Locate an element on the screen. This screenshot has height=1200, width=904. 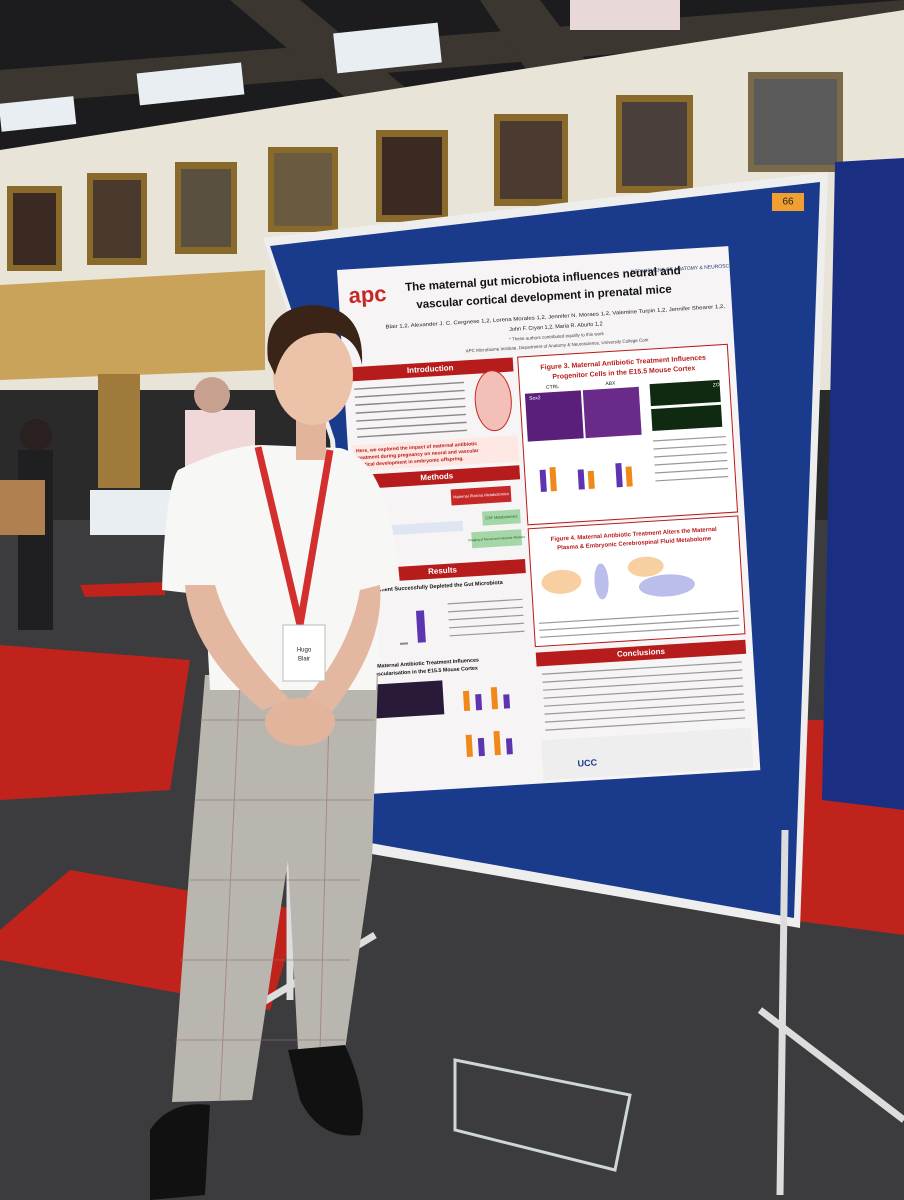
footer-logo: UCC is located at coordinates (587, 762).